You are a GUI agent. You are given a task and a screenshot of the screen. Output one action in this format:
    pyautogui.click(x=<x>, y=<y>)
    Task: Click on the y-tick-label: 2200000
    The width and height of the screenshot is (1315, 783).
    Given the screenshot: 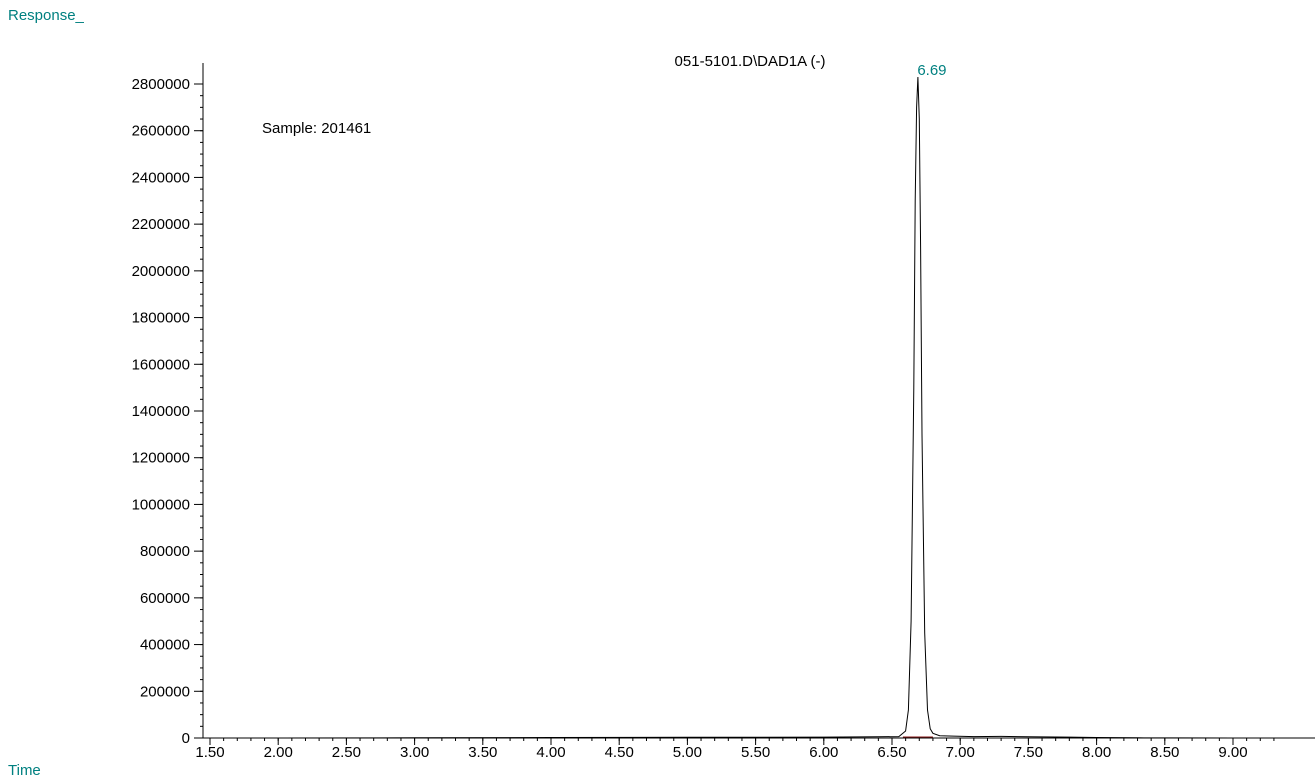 What is the action you would take?
    pyautogui.click(x=161, y=224)
    